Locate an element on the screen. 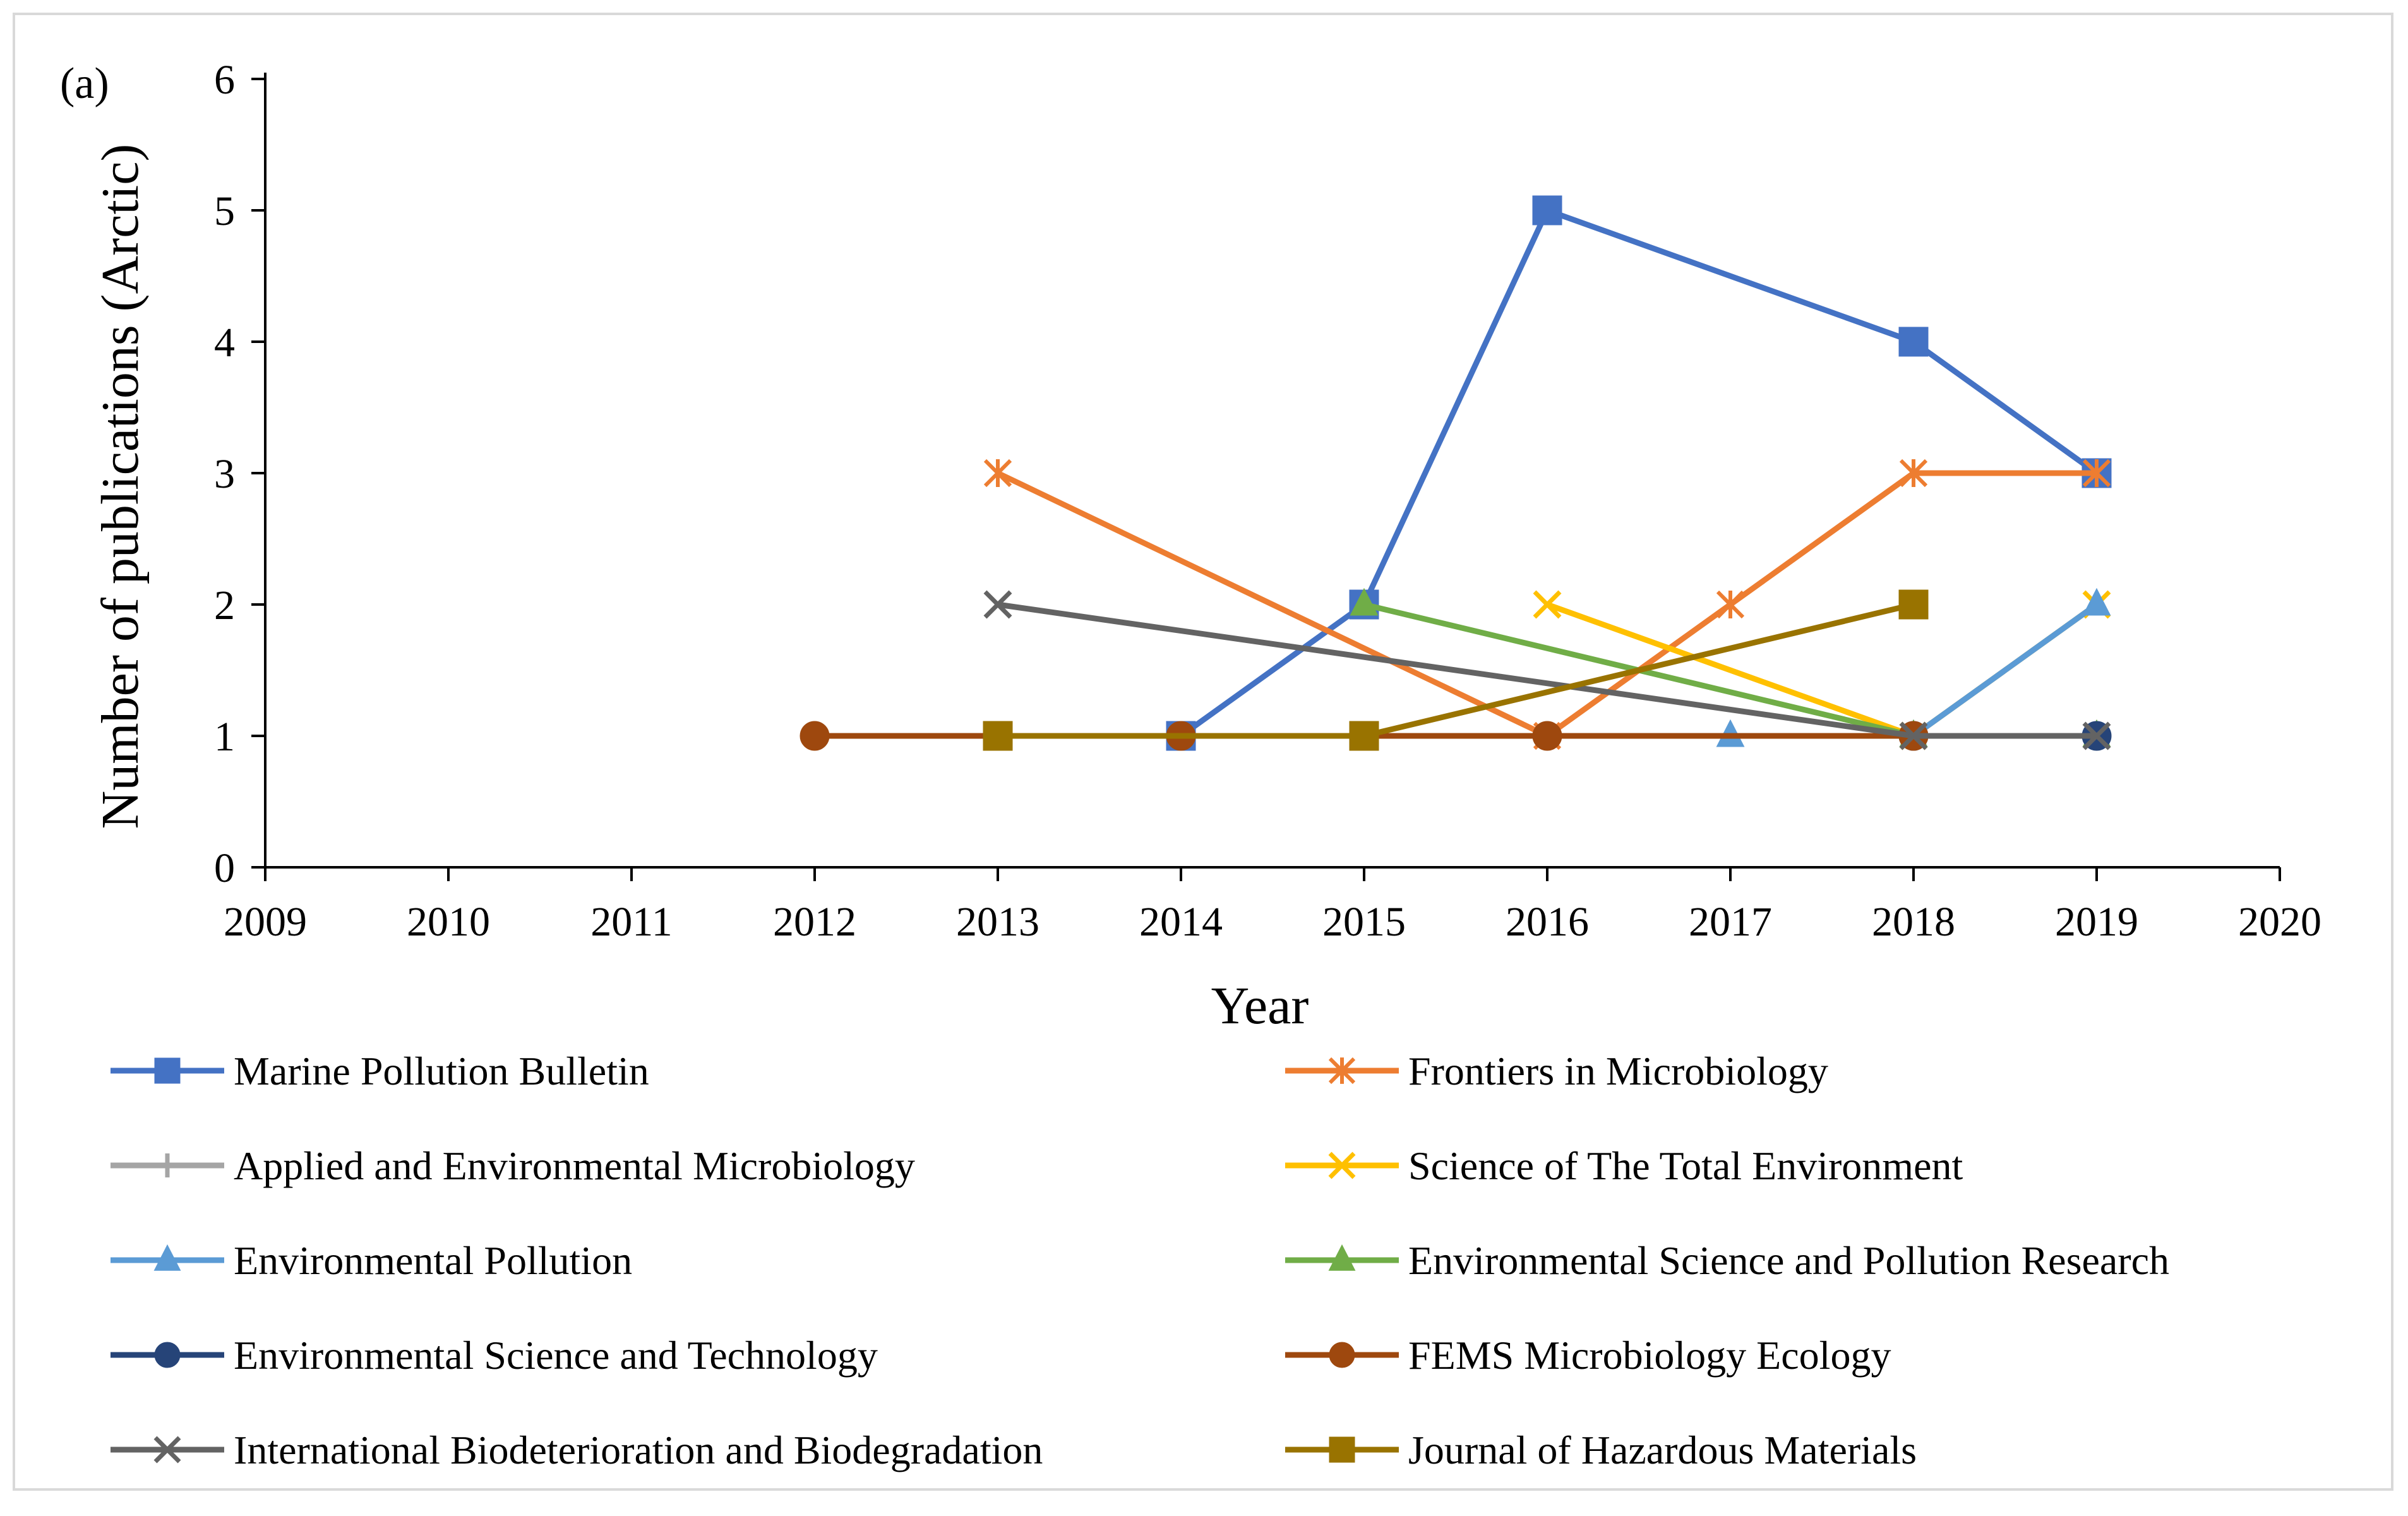 The image size is (2408, 1516). legend-label: Journal of Hazardous Materials is located at coordinates (1662, 1450).